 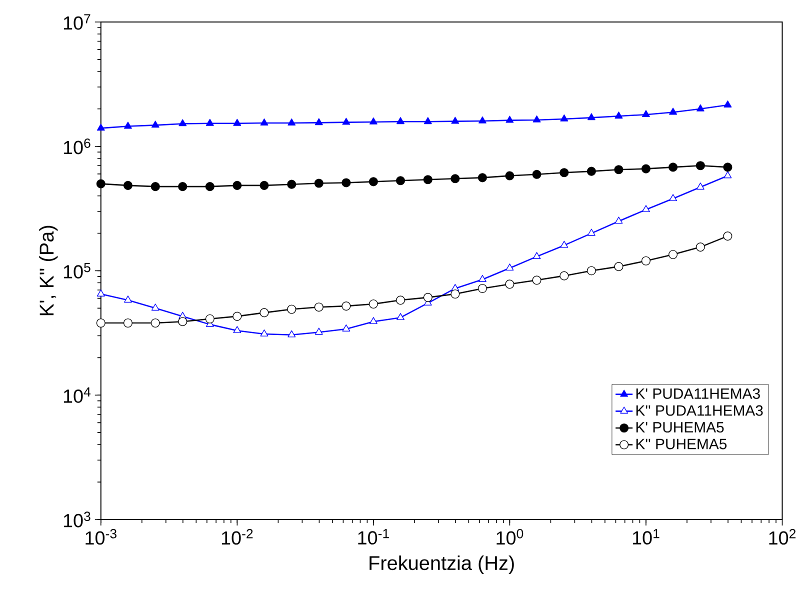 What do you see at coordinates (698, 393) in the screenshot?
I see `legend-label: K' PUDA11HEMA3` at bounding box center [698, 393].